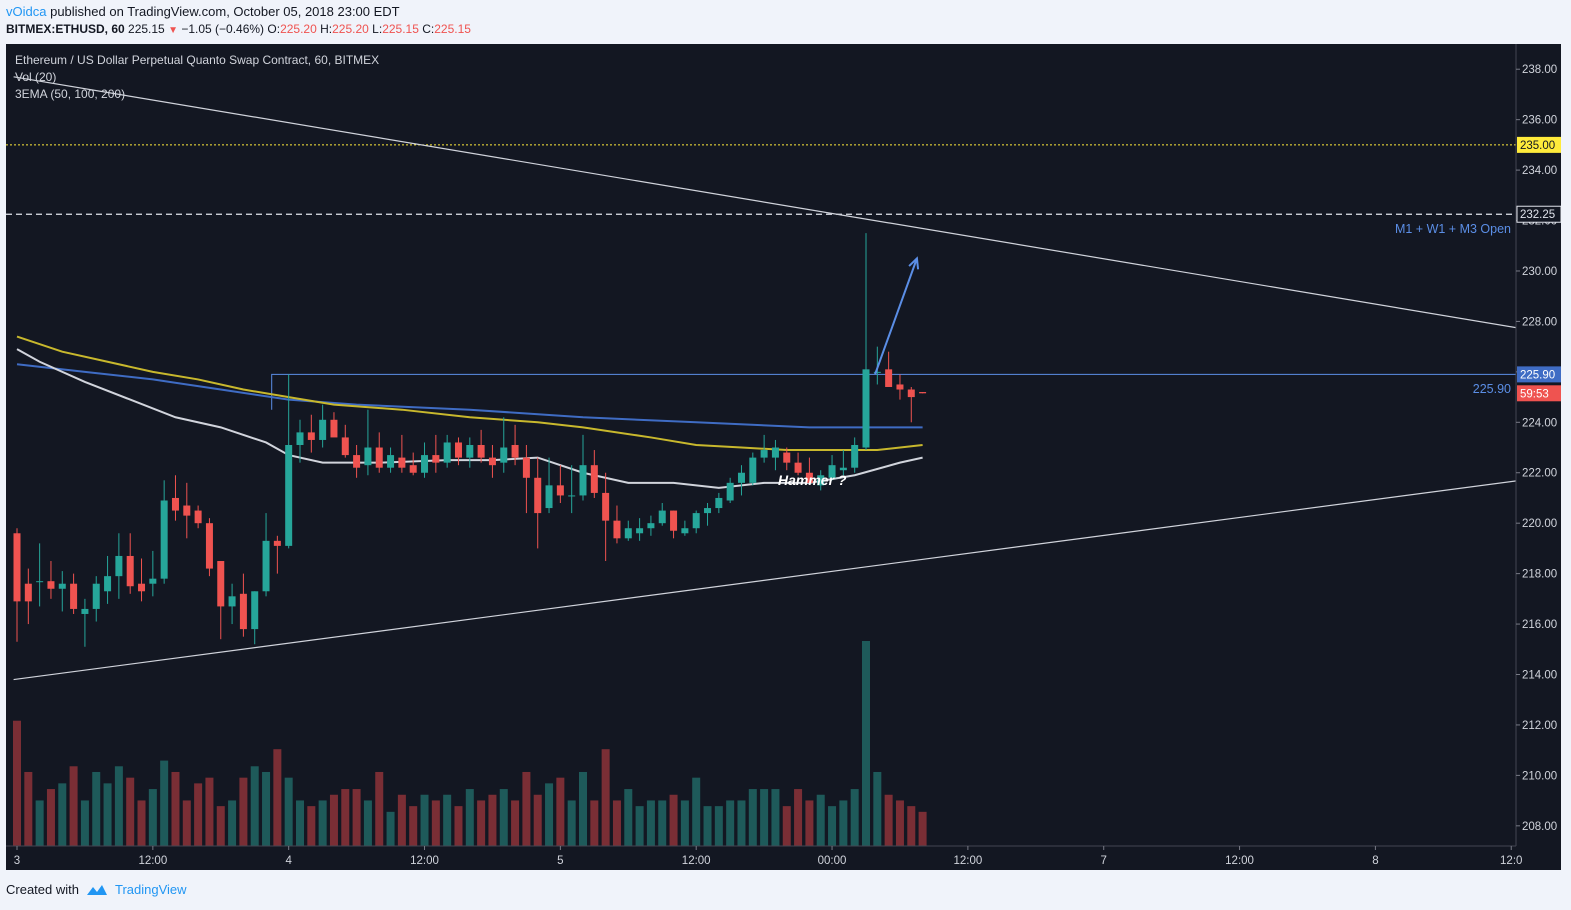 The image size is (1571, 910). I want to click on price-tick-label: 236.00, so click(1539, 121).